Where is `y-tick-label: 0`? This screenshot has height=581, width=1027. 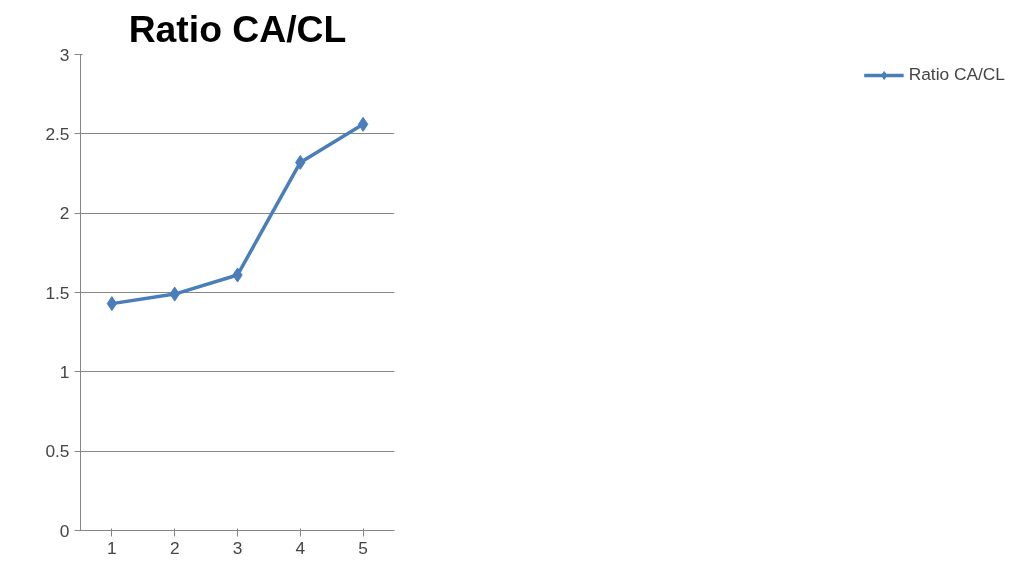
y-tick-label: 0 is located at coordinates (64, 530).